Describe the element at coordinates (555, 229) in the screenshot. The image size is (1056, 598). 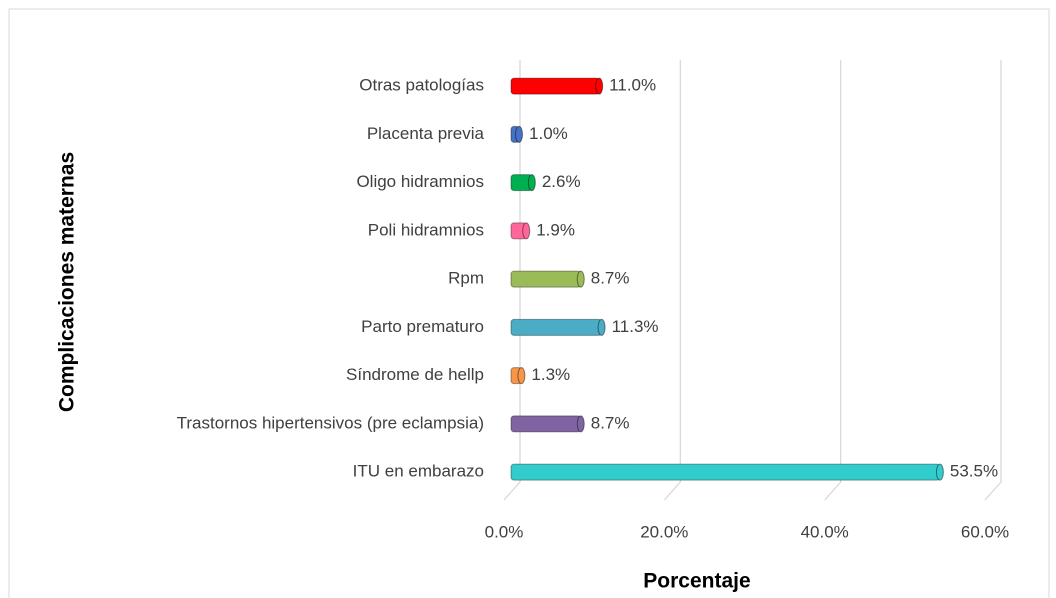
I see `value-label: 1.9%` at that location.